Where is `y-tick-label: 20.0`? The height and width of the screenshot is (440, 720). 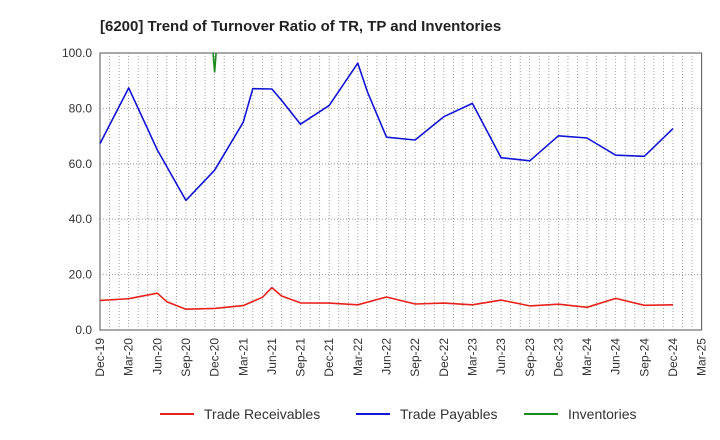 y-tick-label: 20.0 is located at coordinates (81, 275).